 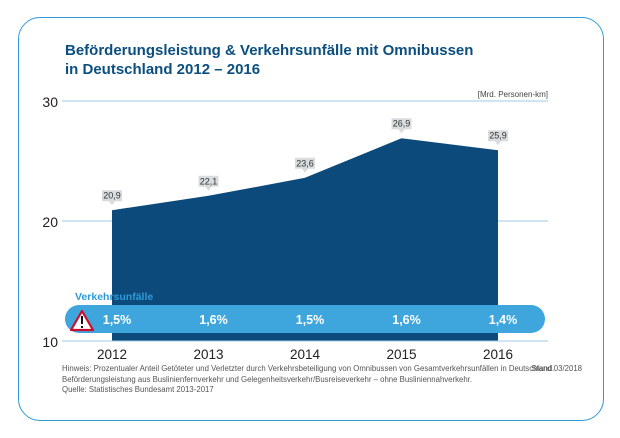 I want to click on value-label-2014: 23,6, so click(x=305, y=165).